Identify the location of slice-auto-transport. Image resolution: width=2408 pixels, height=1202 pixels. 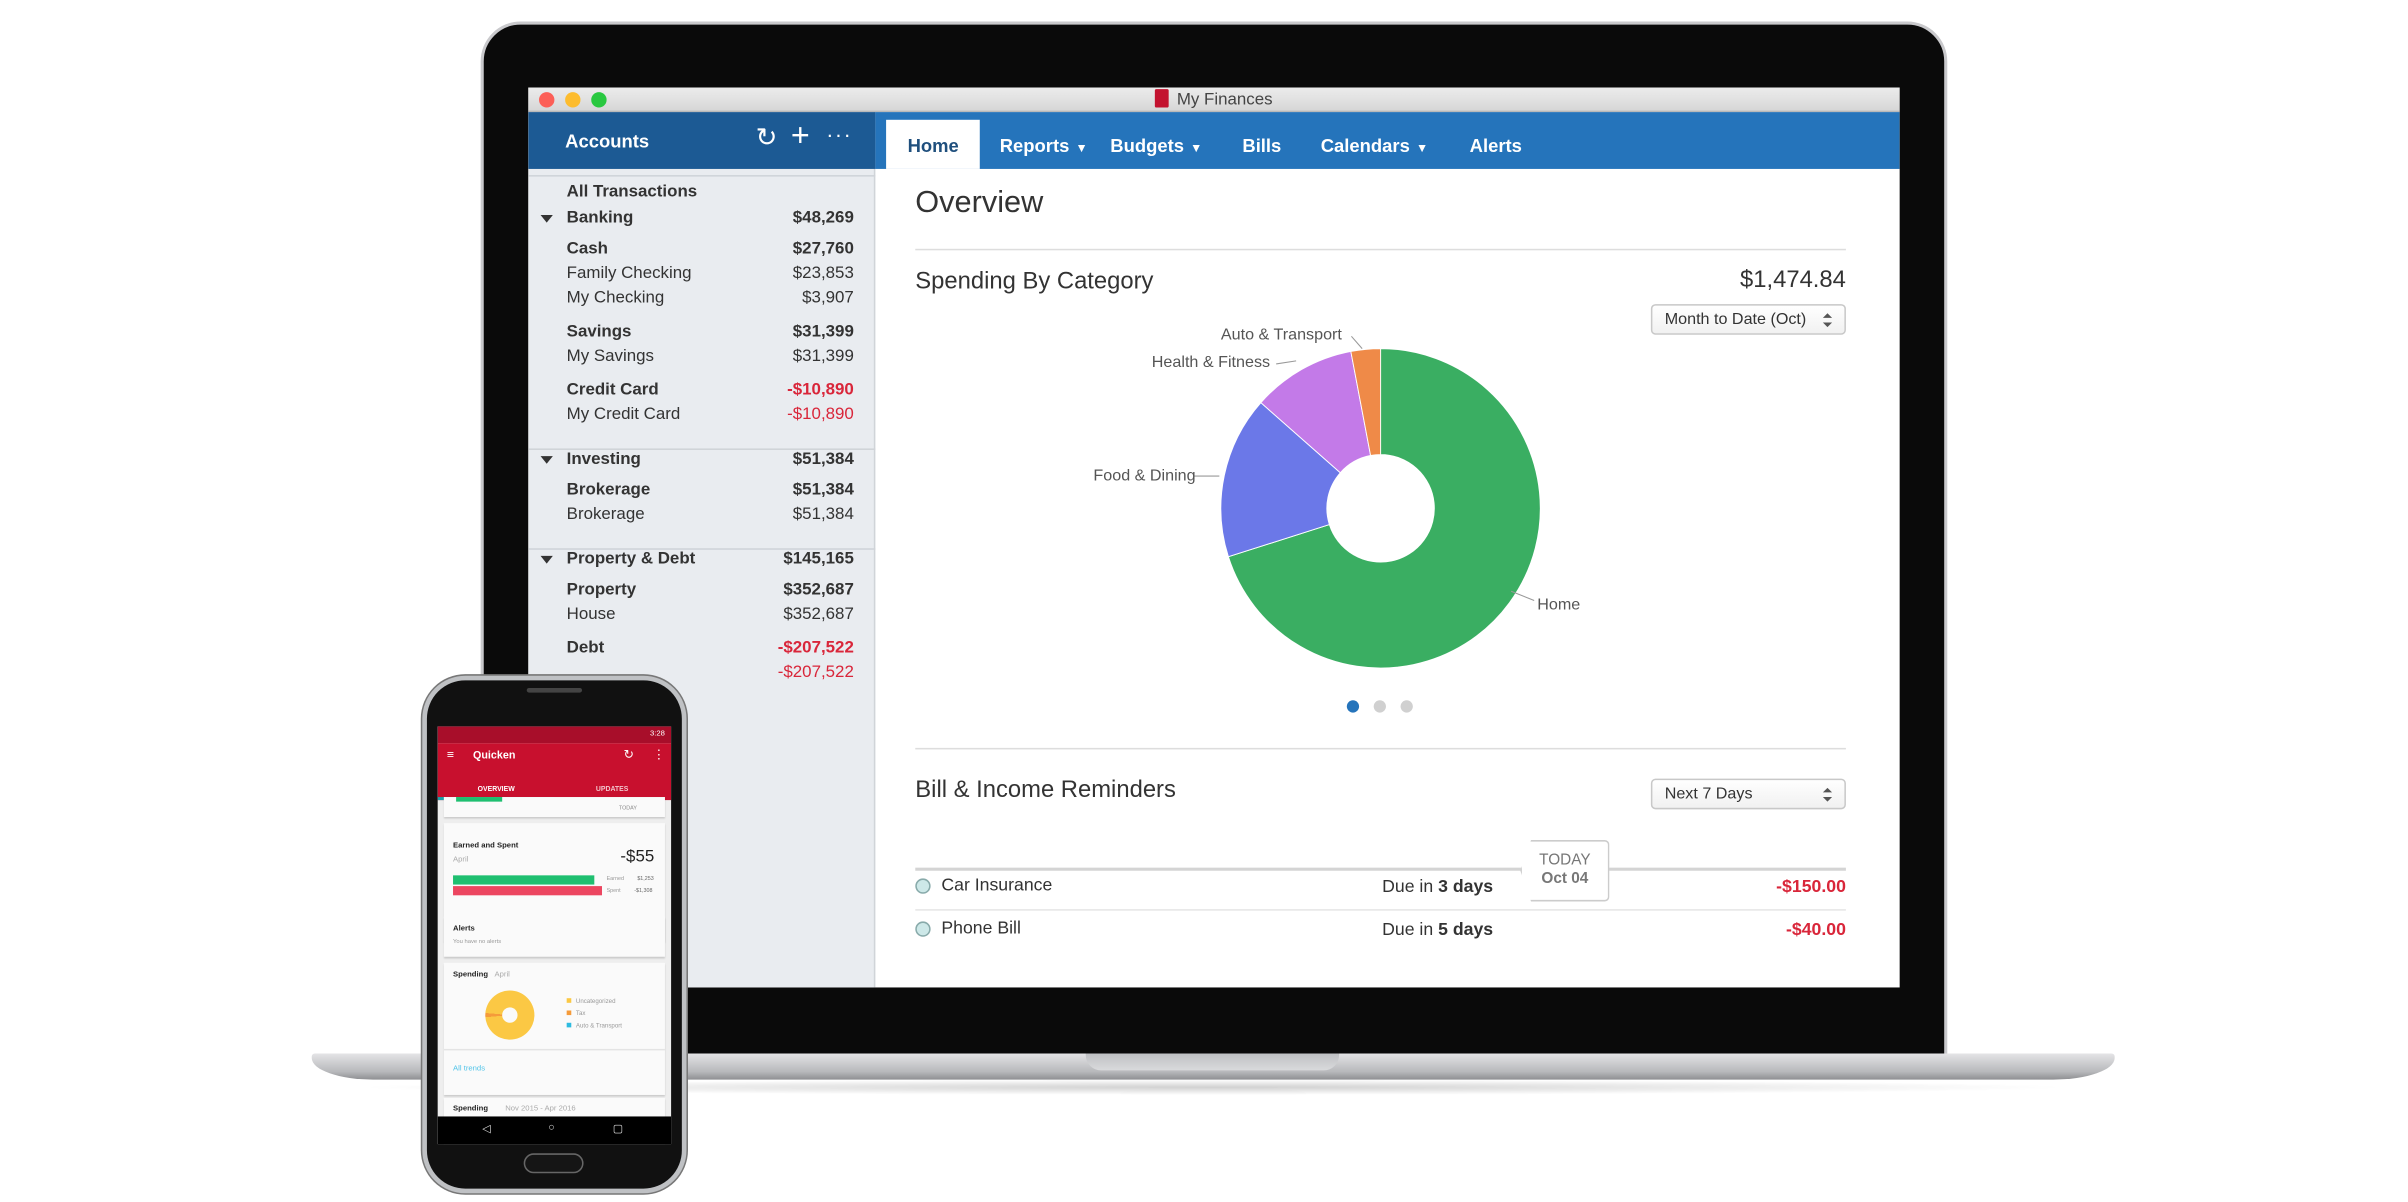
(1366, 402).